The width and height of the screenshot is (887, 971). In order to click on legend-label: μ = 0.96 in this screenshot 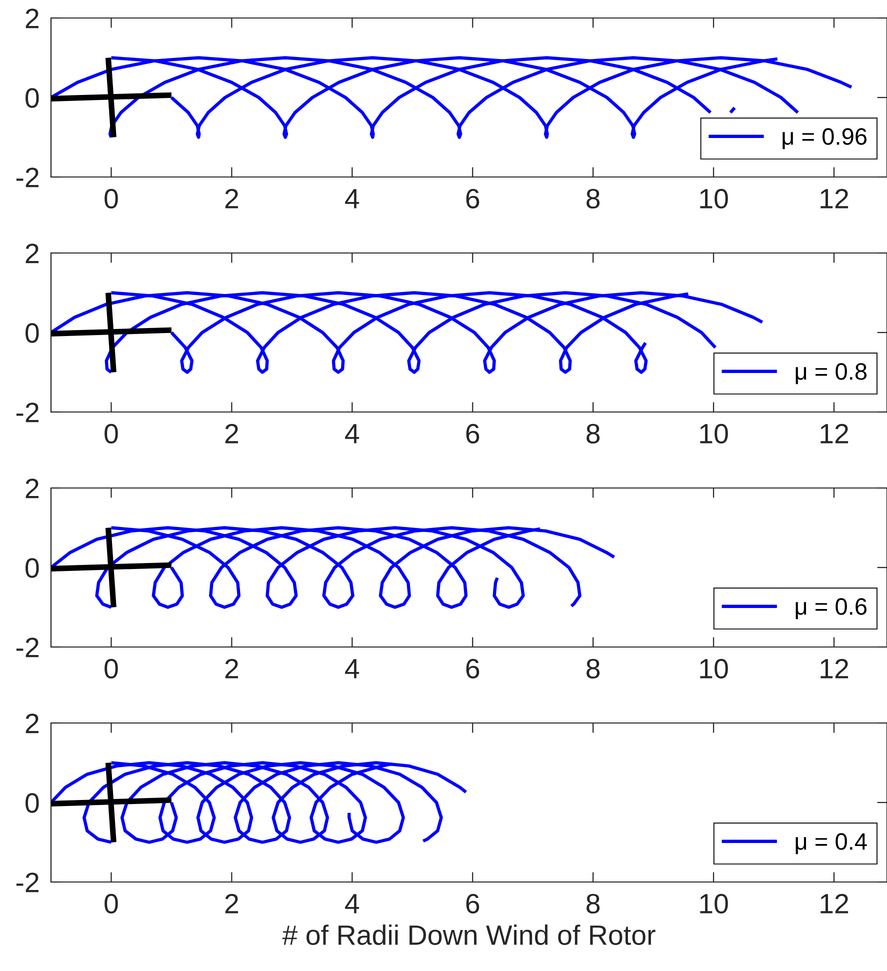, I will do `click(824, 139)`.